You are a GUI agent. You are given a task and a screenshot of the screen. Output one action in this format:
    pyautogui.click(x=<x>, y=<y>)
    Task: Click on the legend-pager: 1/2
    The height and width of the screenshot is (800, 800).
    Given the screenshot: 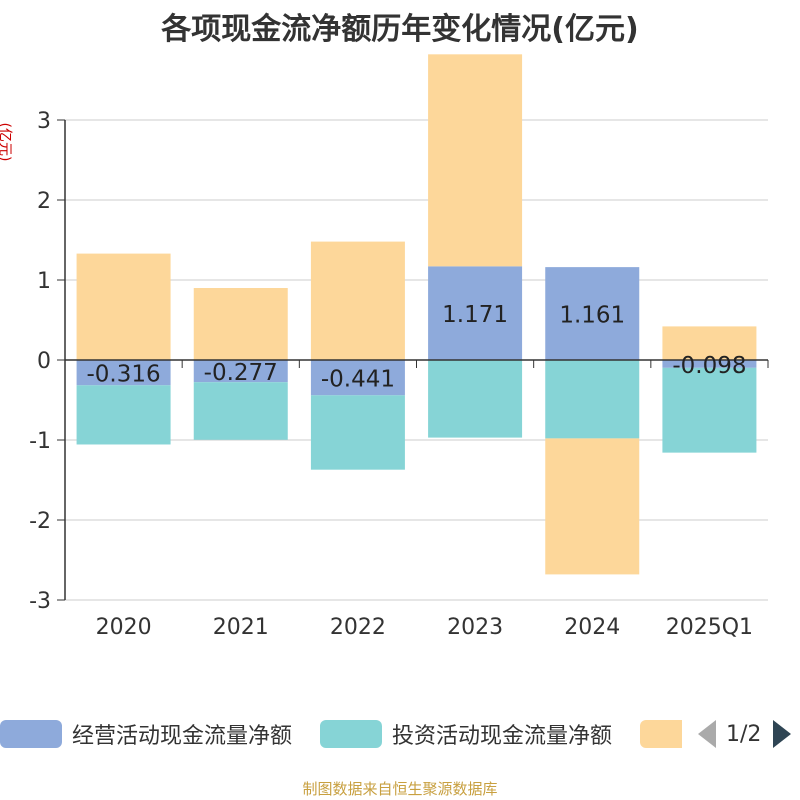 What is the action you would take?
    pyautogui.click(x=745, y=734)
    